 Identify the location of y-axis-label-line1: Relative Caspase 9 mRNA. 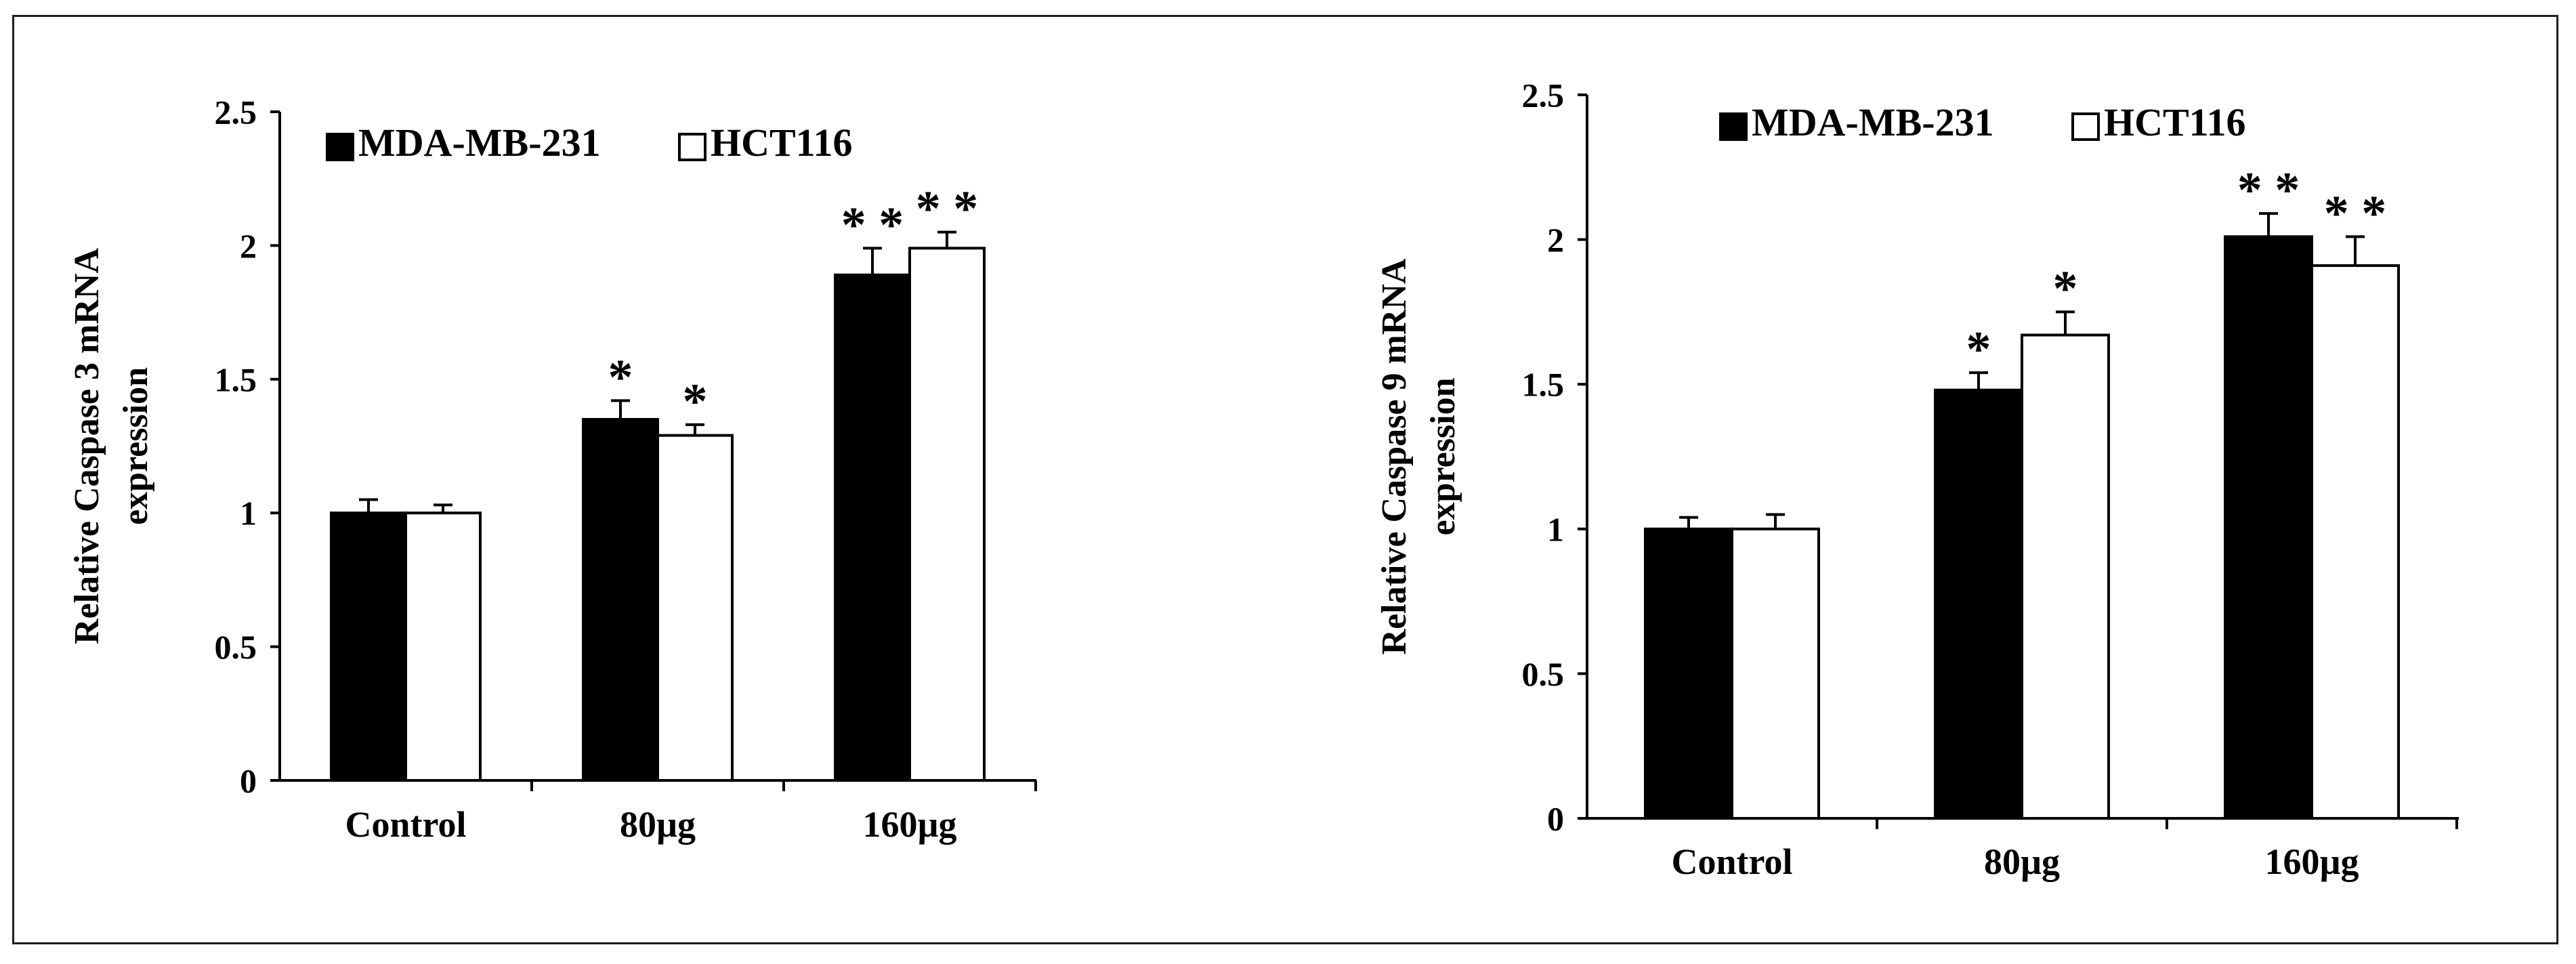
(1395, 456).